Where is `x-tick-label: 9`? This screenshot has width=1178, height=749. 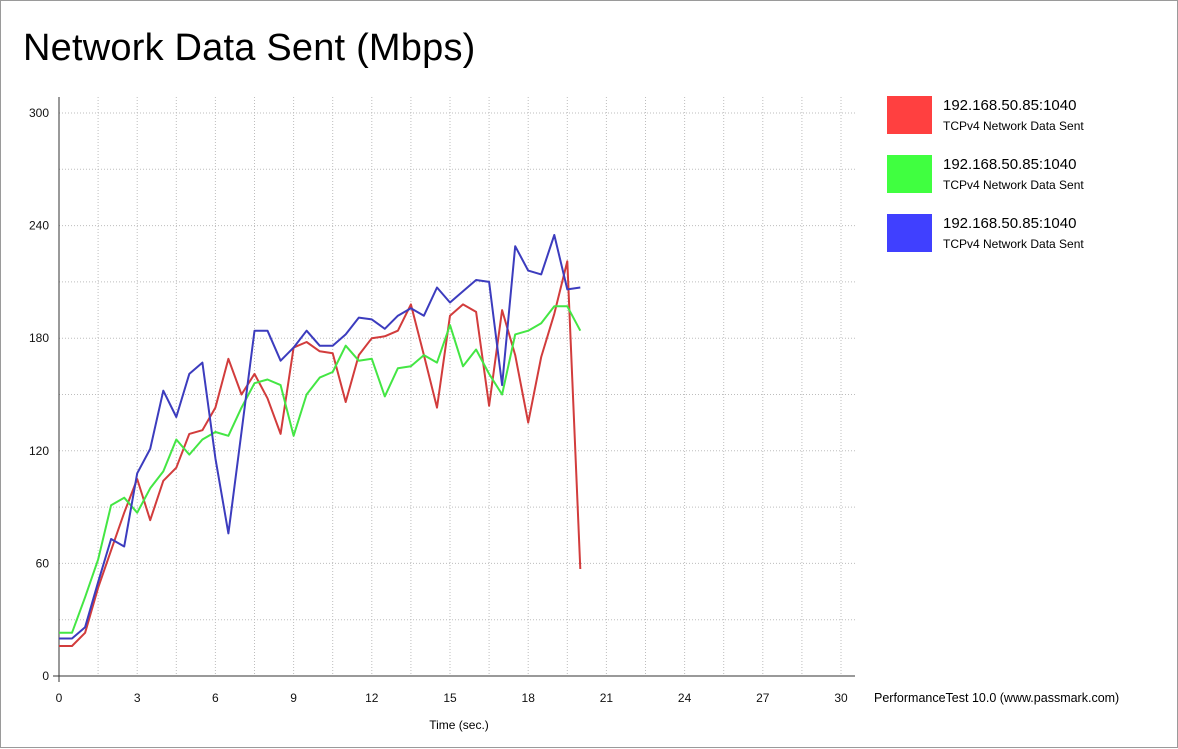
x-tick-label: 9 is located at coordinates (293, 698).